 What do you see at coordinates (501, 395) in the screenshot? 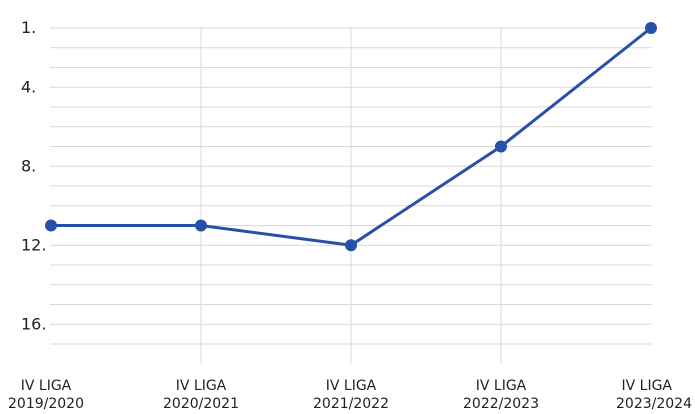
I see `x-tick-label: IV LIGA 2022/2023` at bounding box center [501, 395].